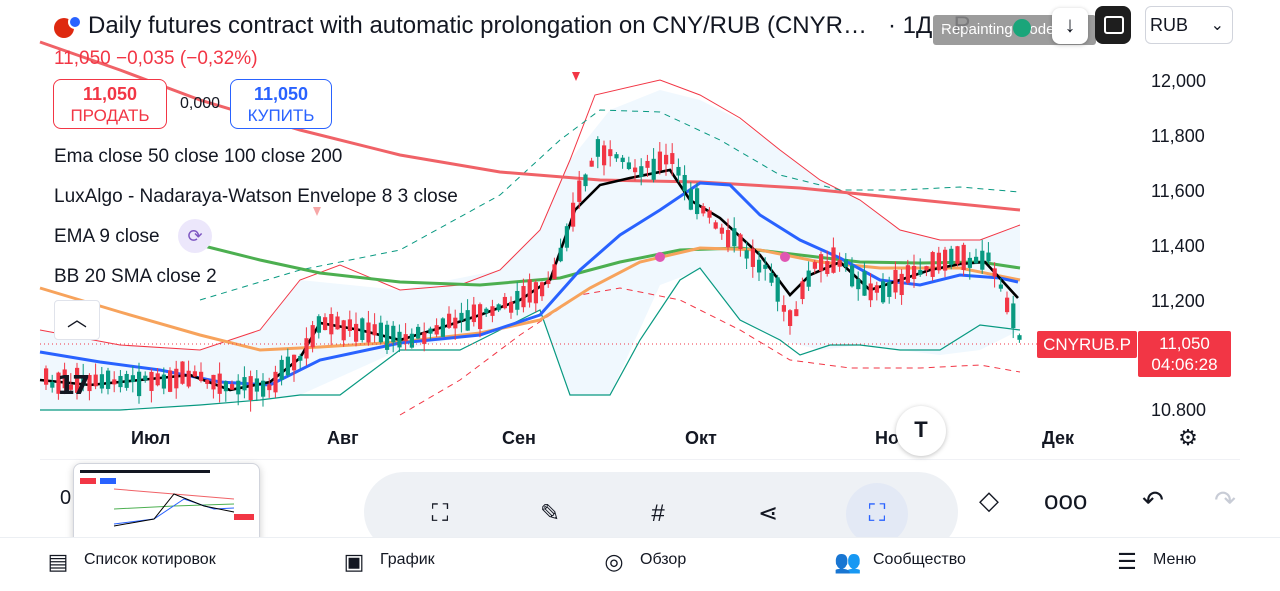  Describe the element at coordinates (150, 559) in the screenshot. I see `nav-watchlist: Список котировок` at that location.